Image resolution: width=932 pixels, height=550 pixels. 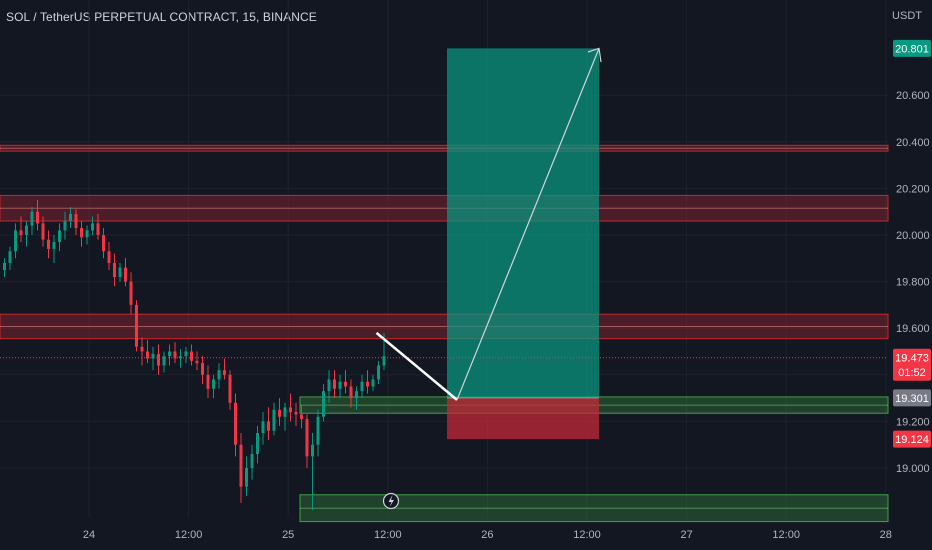 What do you see at coordinates (288, 535) in the screenshot?
I see `time-tick-label: 25` at bounding box center [288, 535].